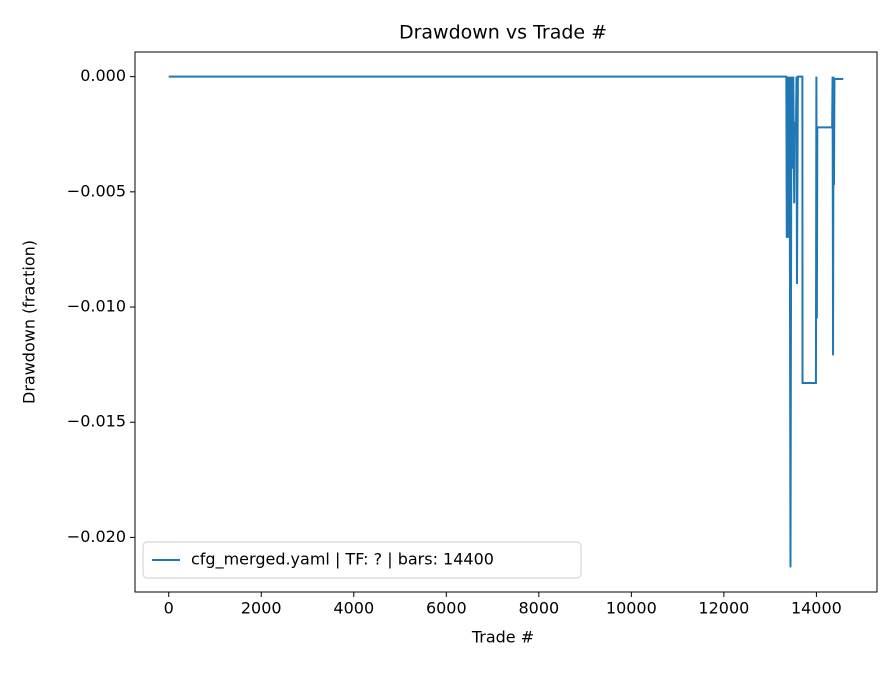 Image resolution: width=896 pixels, height=676 pixels. Describe the element at coordinates (538, 608) in the screenshot. I see `x-tick-label: 8000` at that location.